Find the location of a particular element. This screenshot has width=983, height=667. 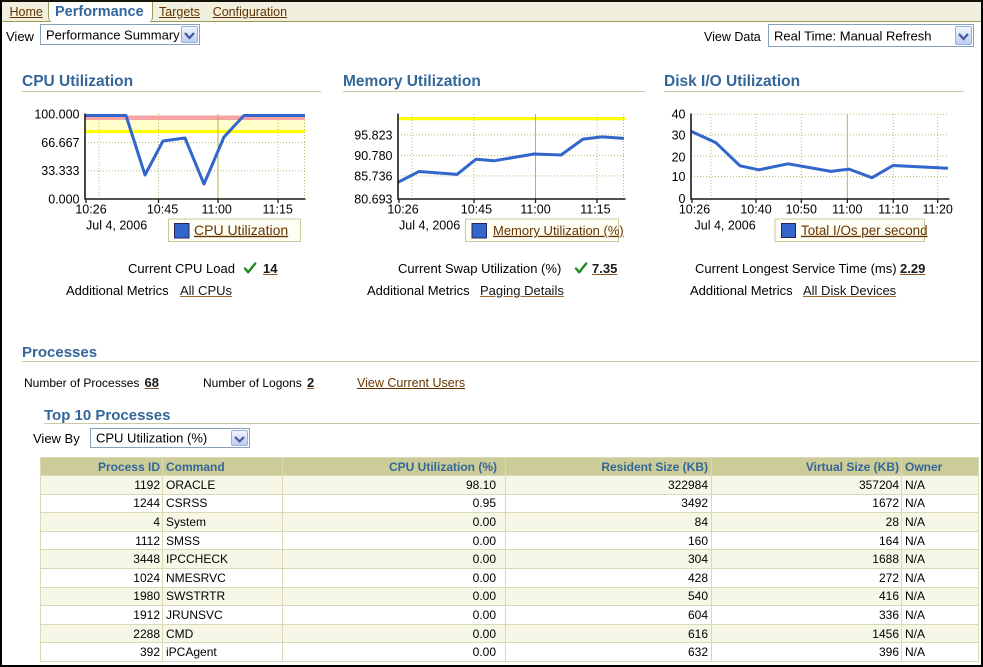

svg-text: 0.000 is located at coordinates (63, 199).